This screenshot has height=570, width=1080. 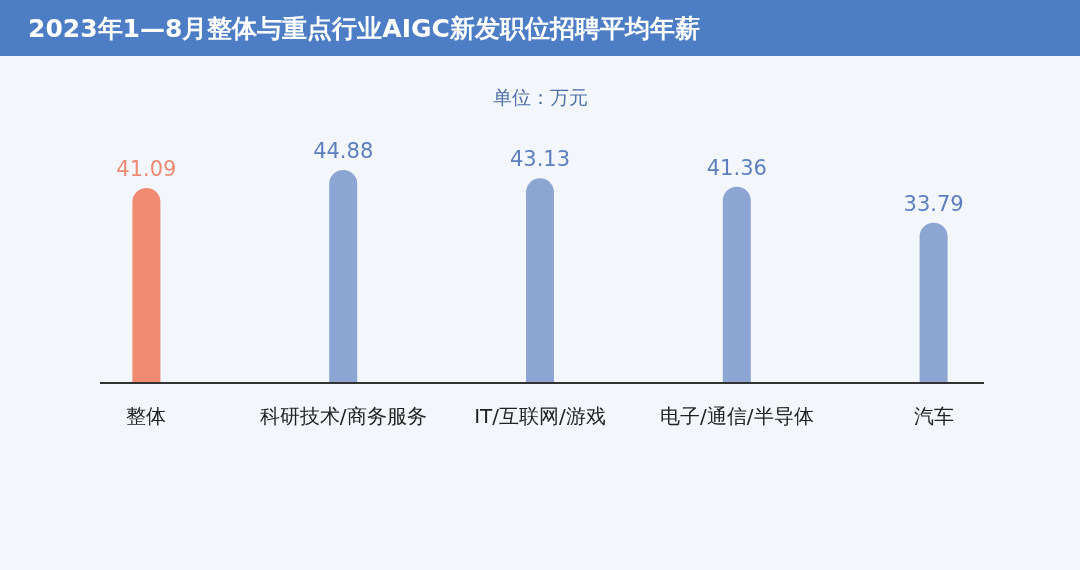 I want to click on data-label: 33.79, so click(x=933, y=203).